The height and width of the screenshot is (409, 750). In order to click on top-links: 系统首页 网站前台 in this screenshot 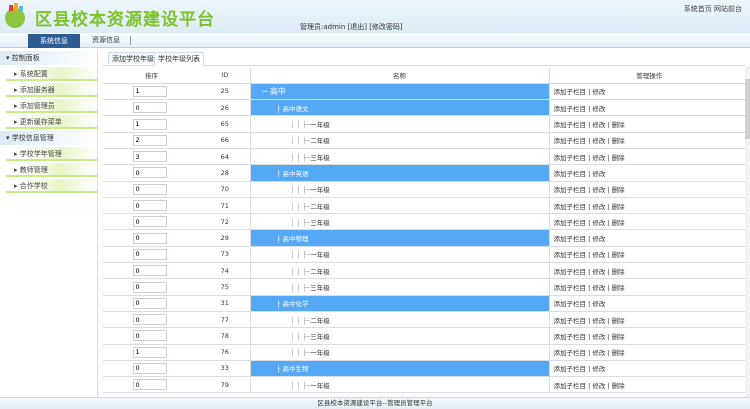, I will do `click(712, 9)`.